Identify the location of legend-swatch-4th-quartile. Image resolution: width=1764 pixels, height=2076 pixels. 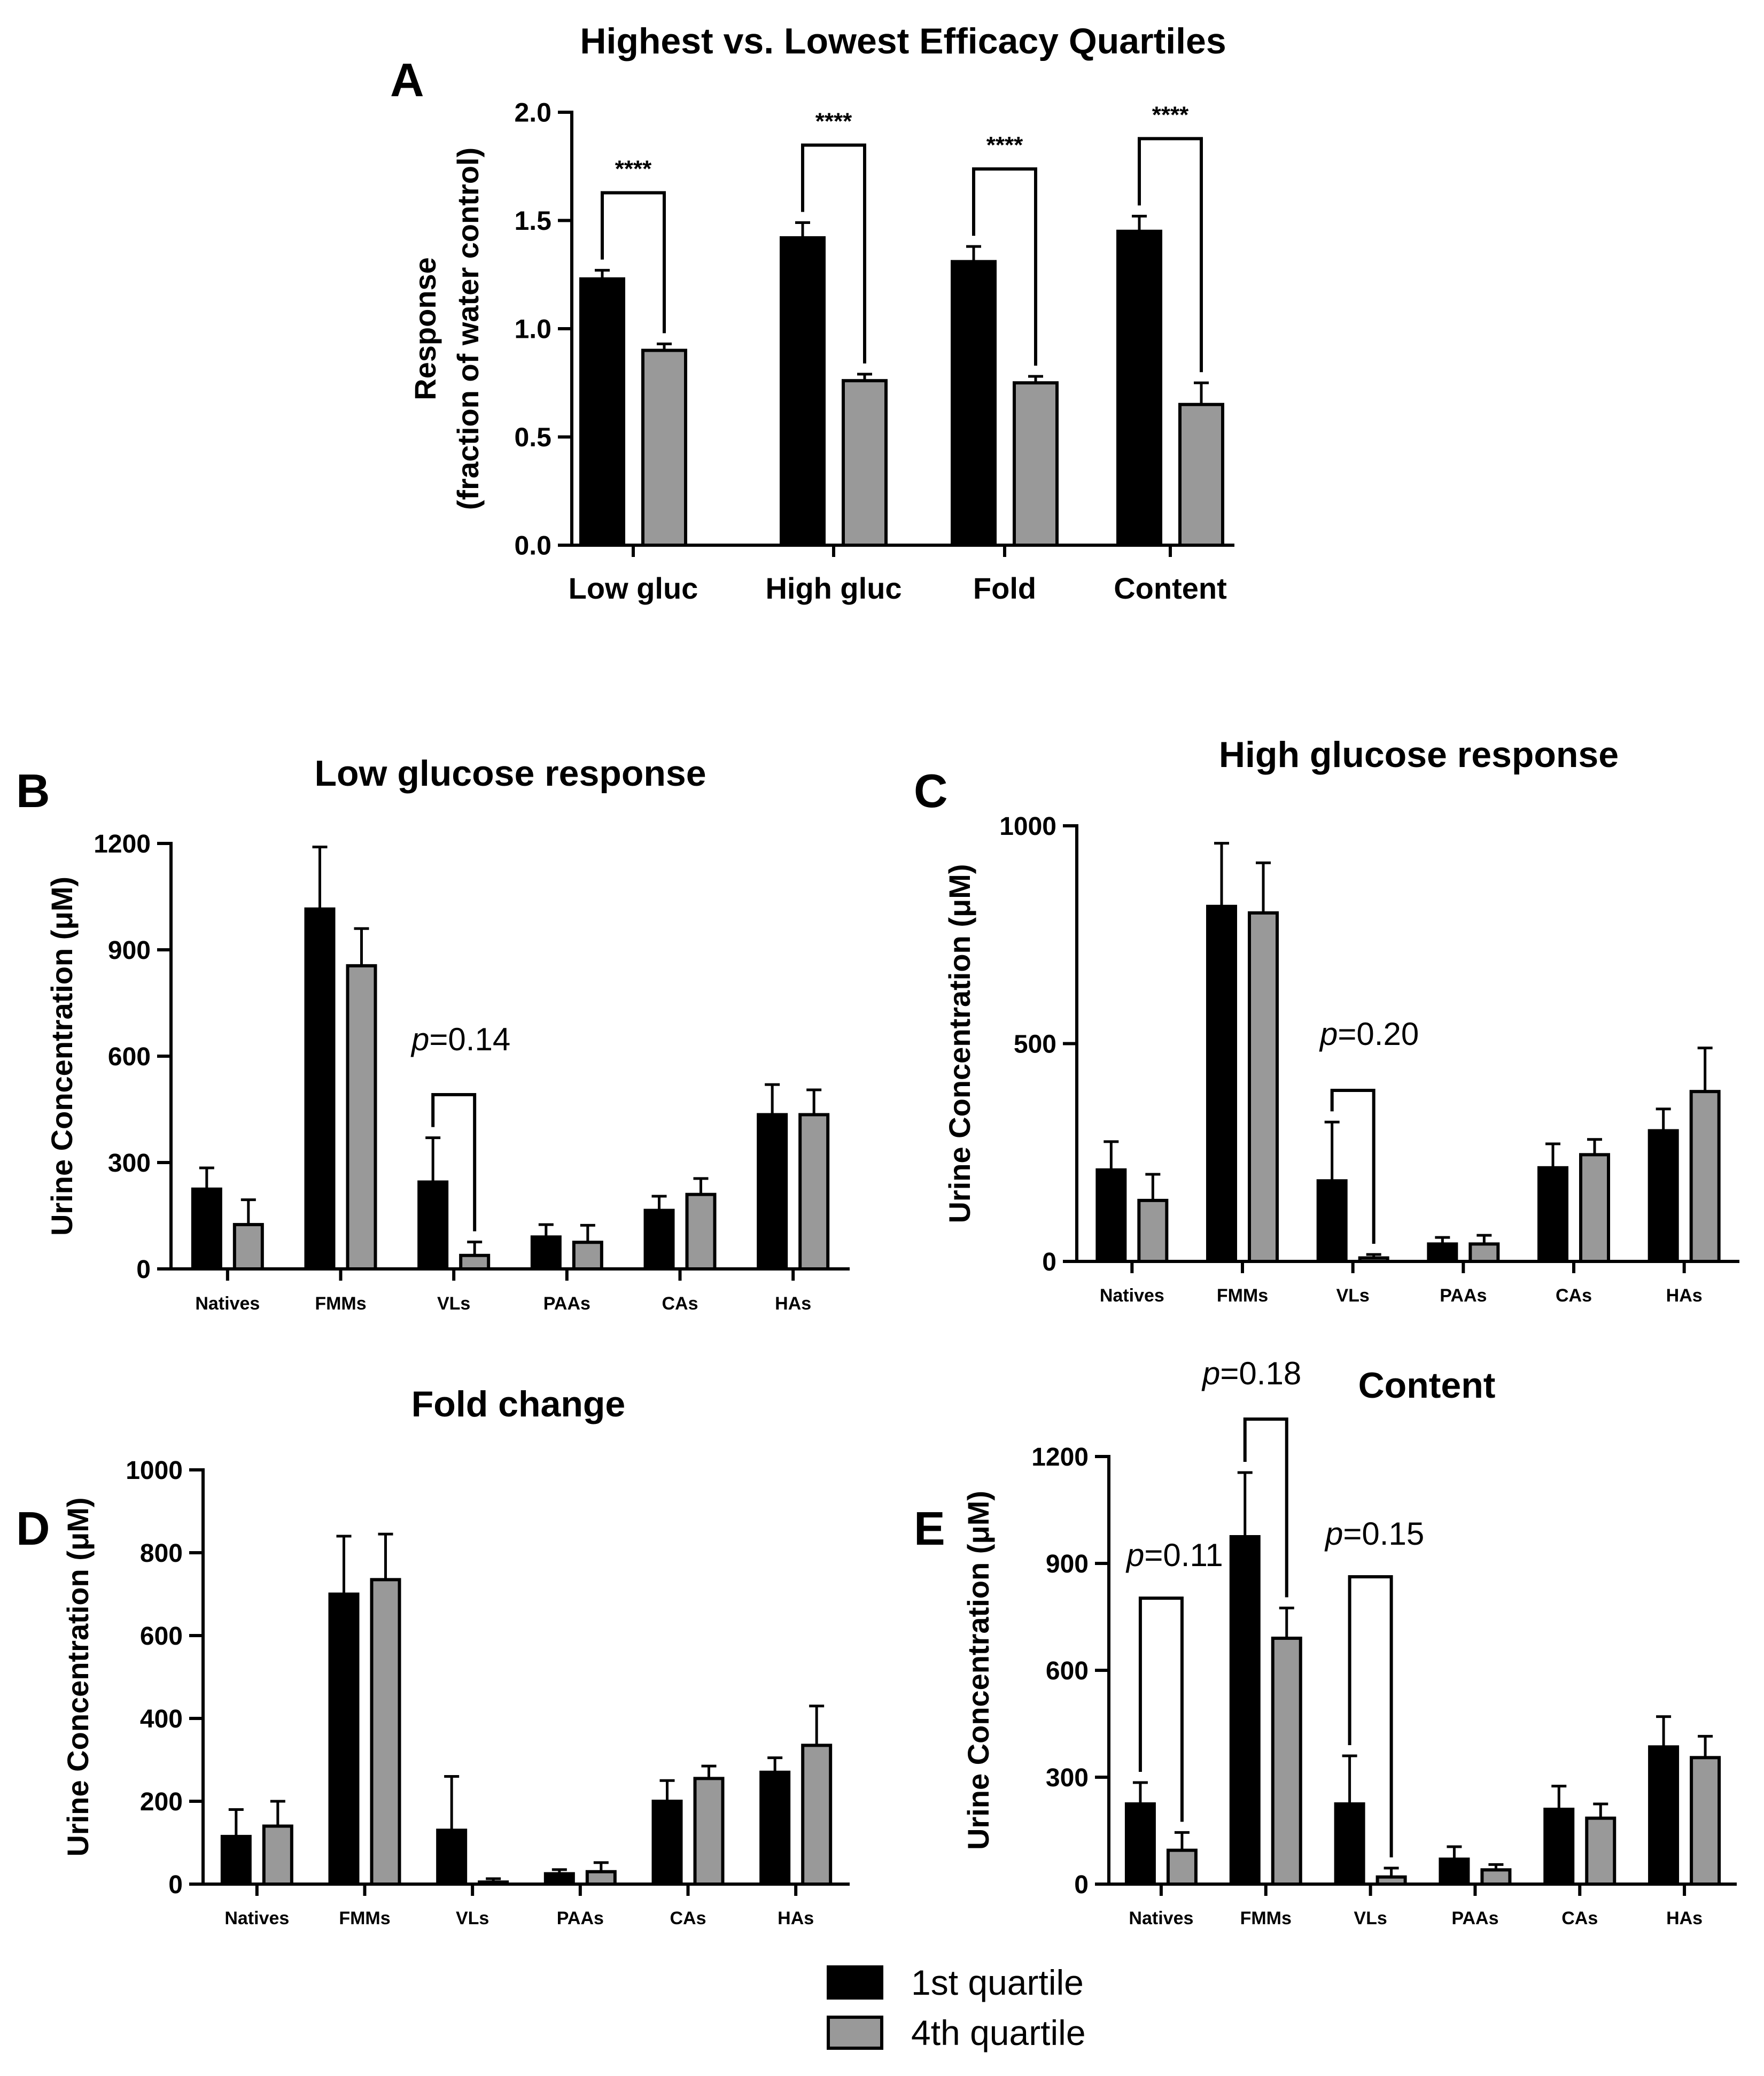
(855, 2033).